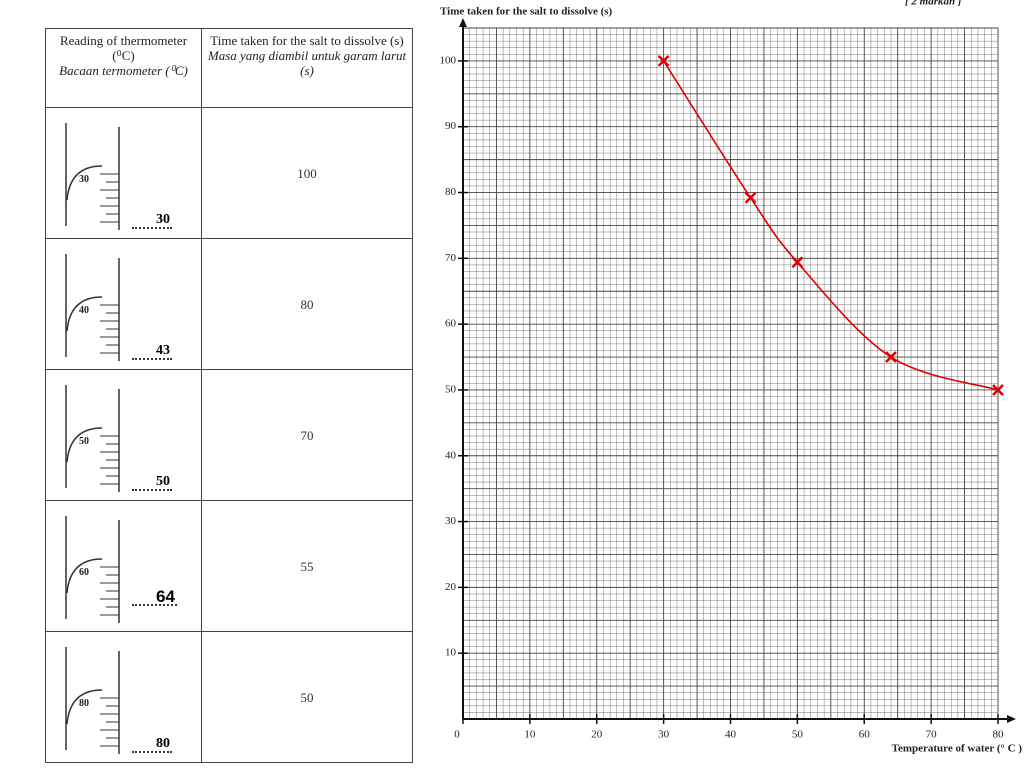 The width and height of the screenshot is (1024, 768). I want to click on thermometer: 80, so click(92, 700).